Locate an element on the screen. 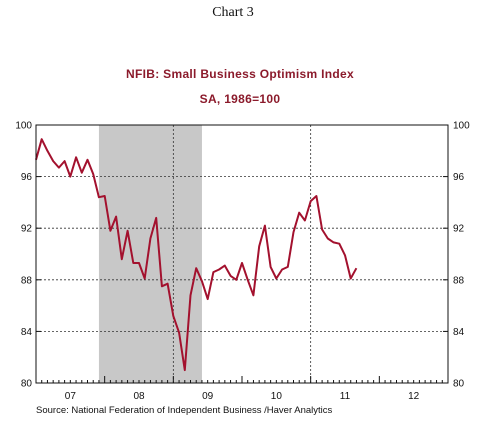 The image size is (491, 421). recession-shading-layer is located at coordinates (150, 254).